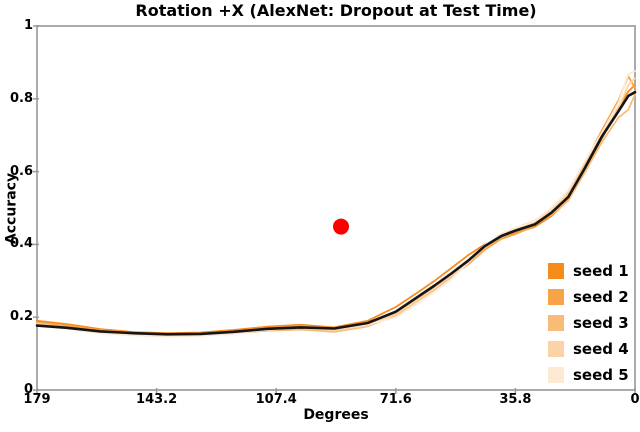  I want to click on y-axis-label: Accuracy, so click(11, 208).